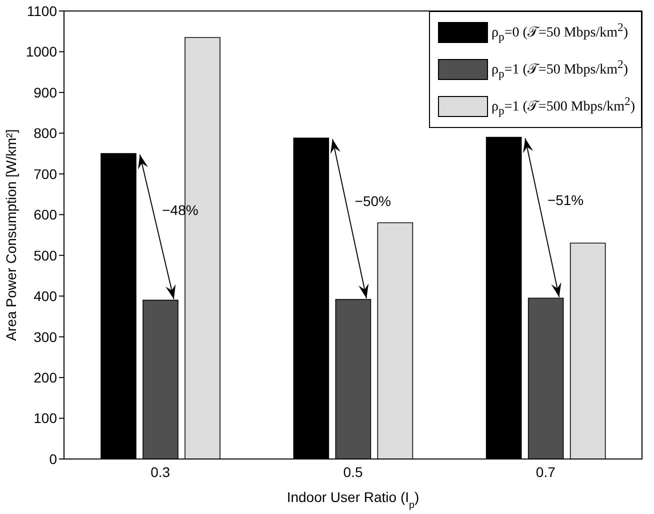 The image size is (654, 514). What do you see at coordinates (53, 458) in the screenshot?
I see `y-tick-label: 0` at bounding box center [53, 458].